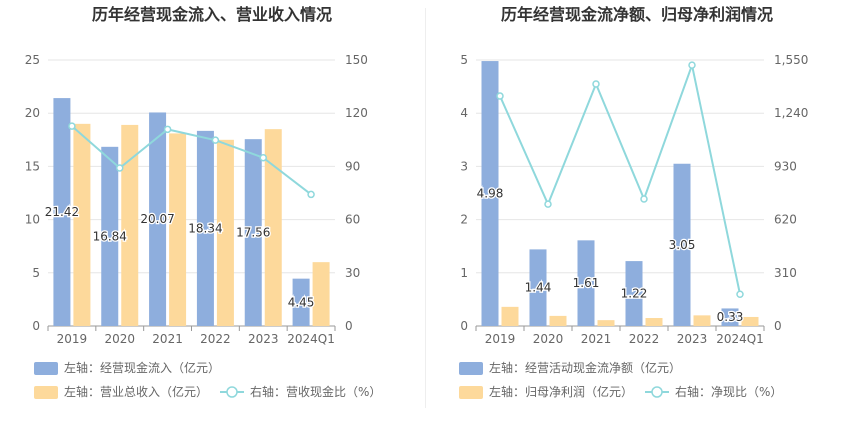 This screenshot has width=850, height=437. I want to click on legend-label: 右轴：营收现金比（%）, so click(315, 391).